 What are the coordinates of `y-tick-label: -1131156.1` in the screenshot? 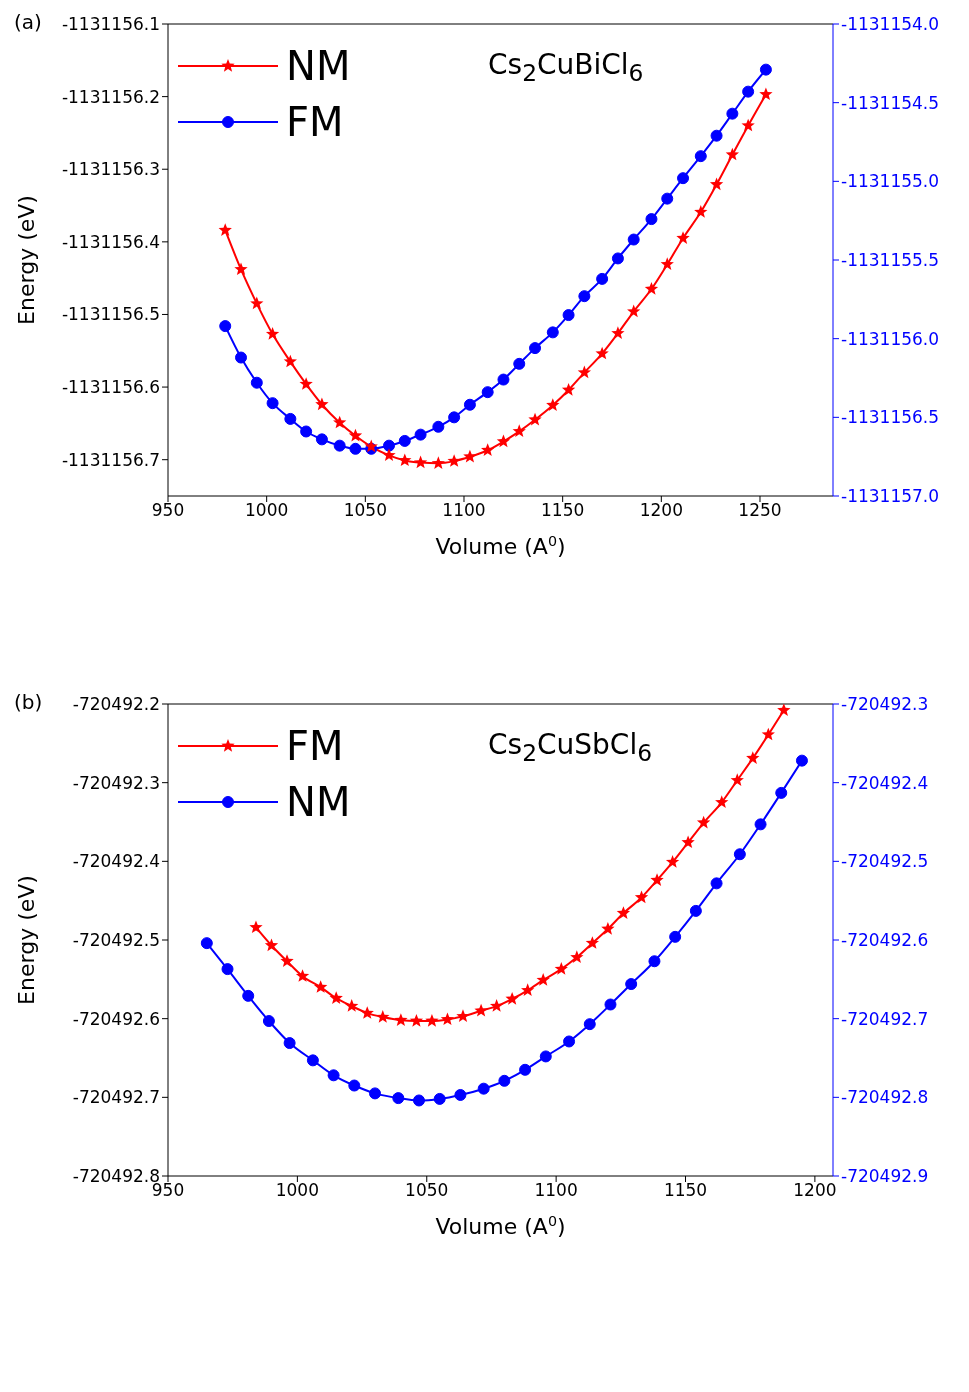 It's located at (110, 24).